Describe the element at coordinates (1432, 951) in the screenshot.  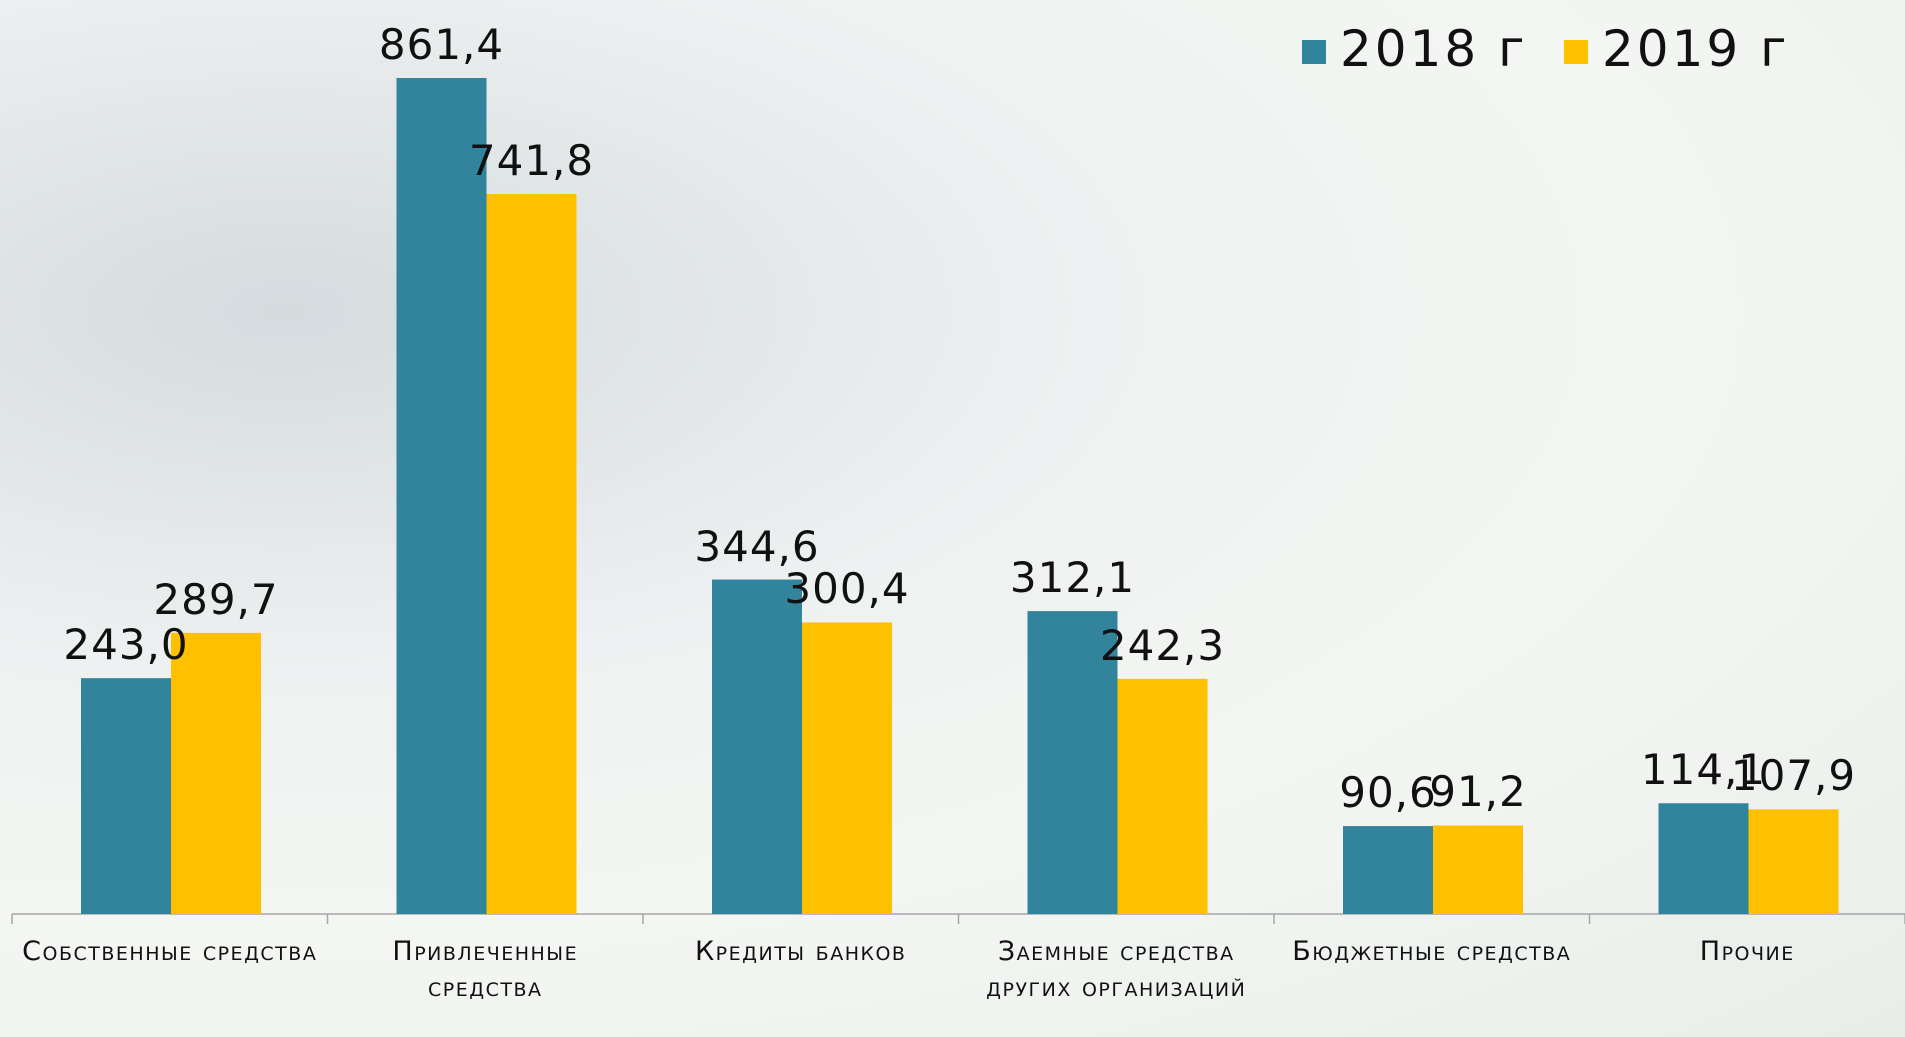
I see `x-tick-label: Бюджетные средства` at that location.